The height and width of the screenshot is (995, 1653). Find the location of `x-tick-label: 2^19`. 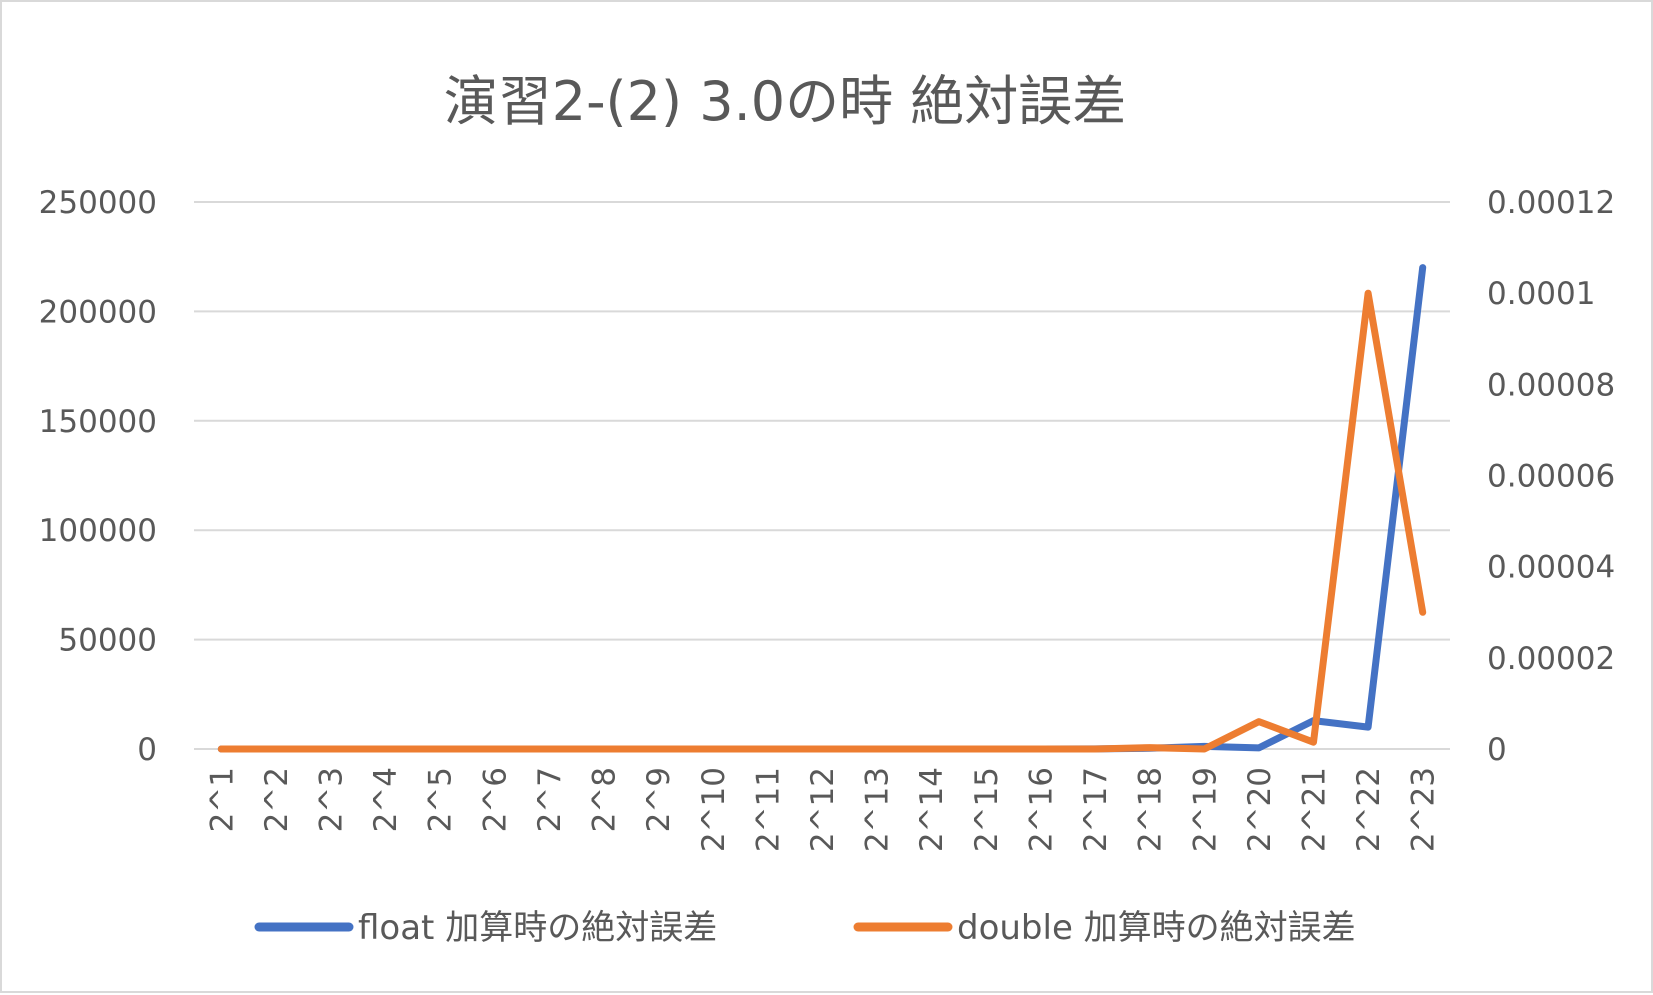

x-tick-label: 2^19 is located at coordinates (1205, 809).